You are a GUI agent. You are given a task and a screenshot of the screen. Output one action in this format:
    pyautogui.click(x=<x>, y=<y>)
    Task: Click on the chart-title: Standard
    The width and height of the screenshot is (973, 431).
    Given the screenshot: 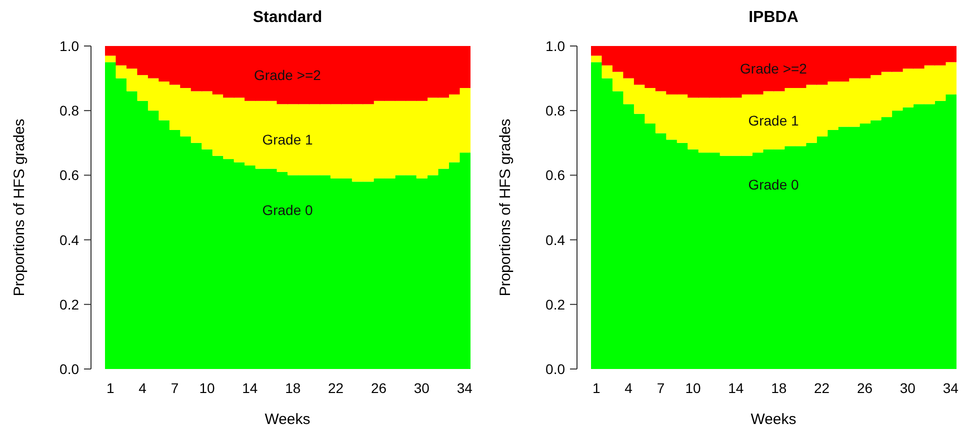 What is the action you would take?
    pyautogui.click(x=287, y=17)
    